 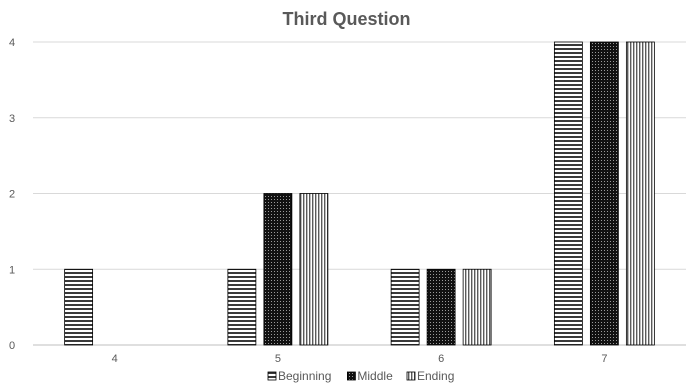 I want to click on y-tick-label: 3, so click(x=12, y=119).